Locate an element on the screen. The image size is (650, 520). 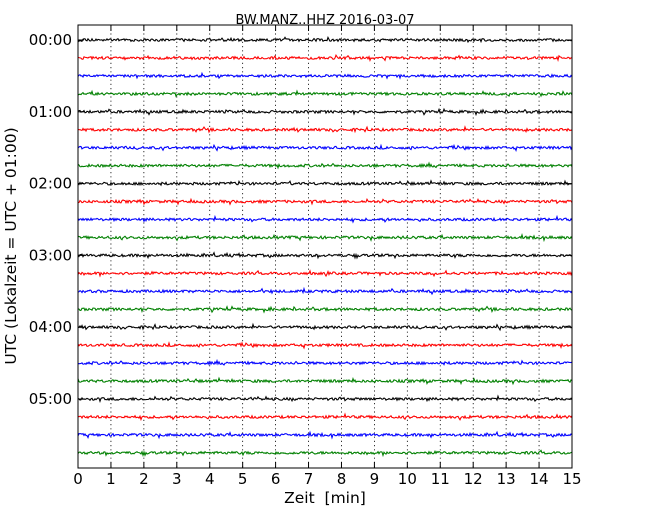
x-tick-label: 15 is located at coordinates (571, 479).